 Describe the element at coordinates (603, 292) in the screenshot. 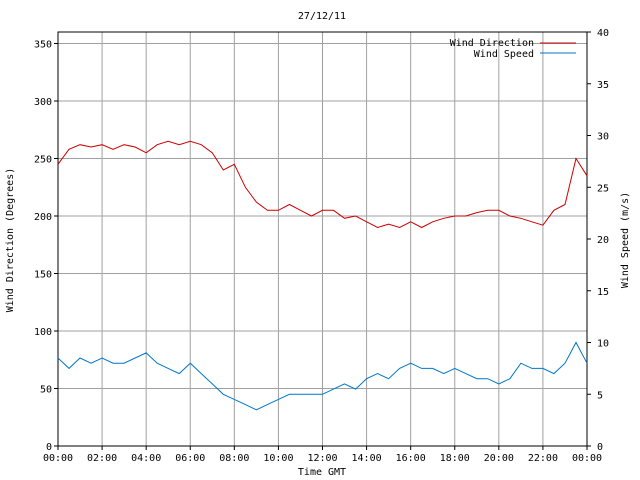

I see `y-tick-label-right: 15` at that location.